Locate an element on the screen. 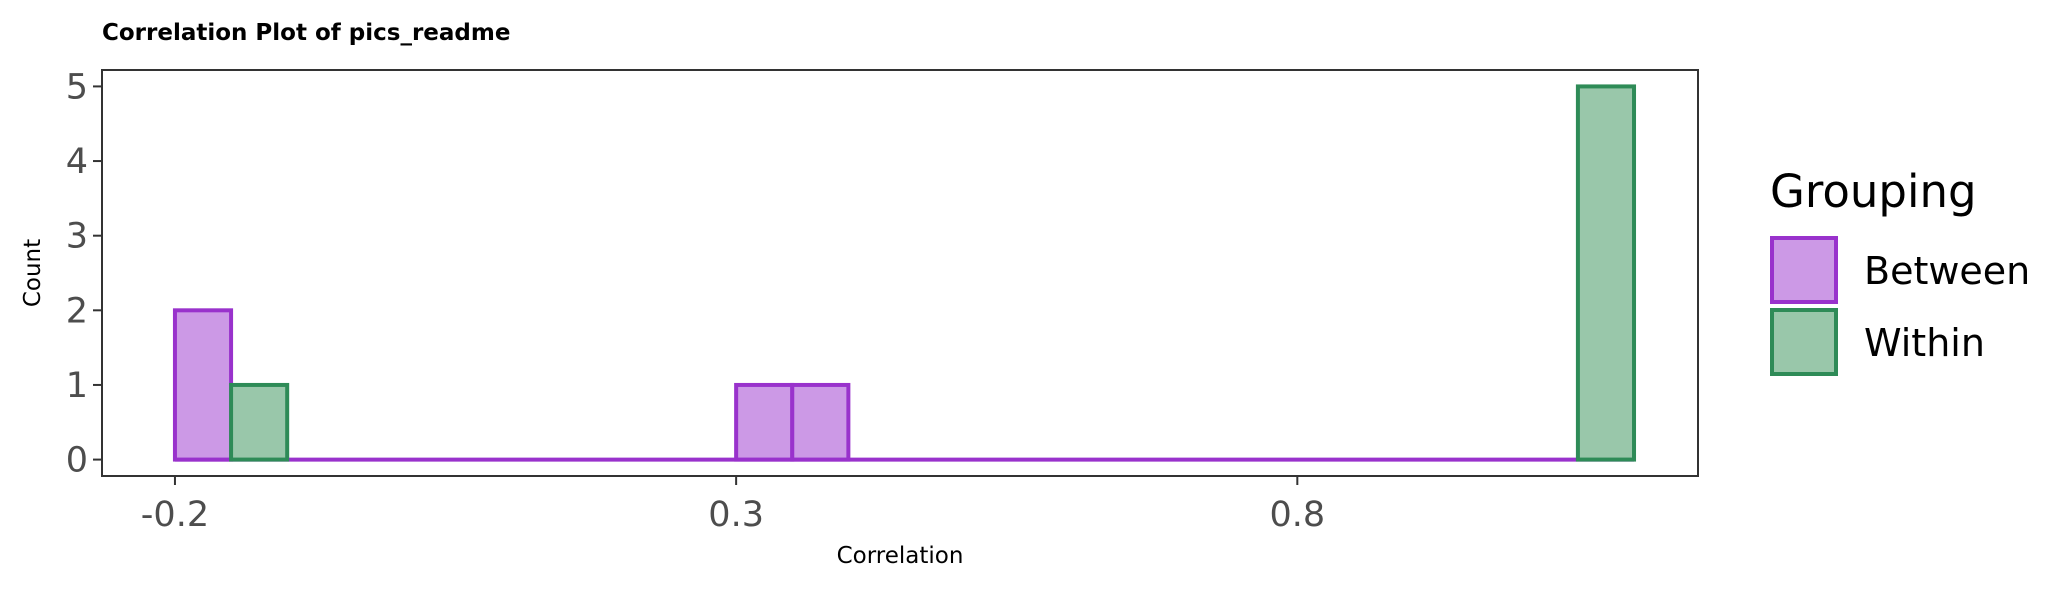 The height and width of the screenshot is (590, 2066). chart-title: Correlation Plot of pics_readme is located at coordinates (306, 33).